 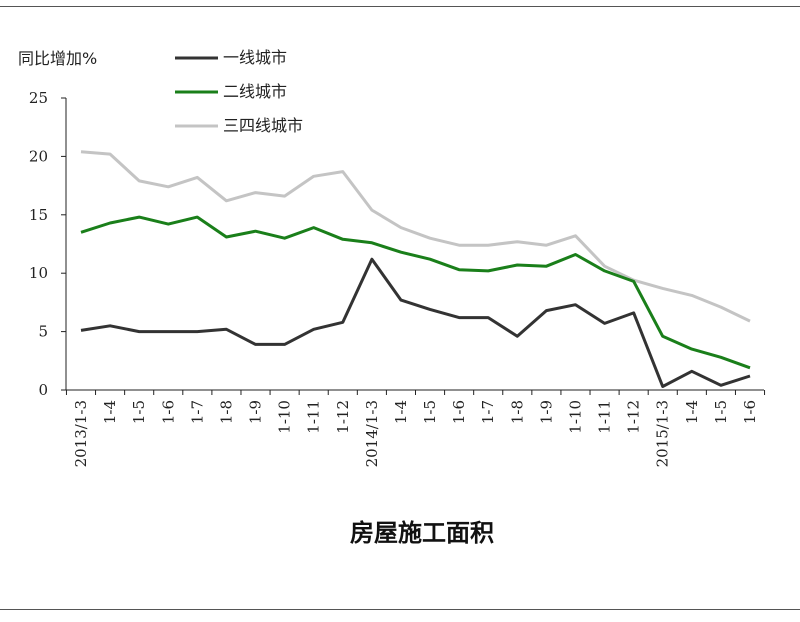 What do you see at coordinates (38, 273) in the screenshot?
I see `y-tick-label: 10` at bounding box center [38, 273].